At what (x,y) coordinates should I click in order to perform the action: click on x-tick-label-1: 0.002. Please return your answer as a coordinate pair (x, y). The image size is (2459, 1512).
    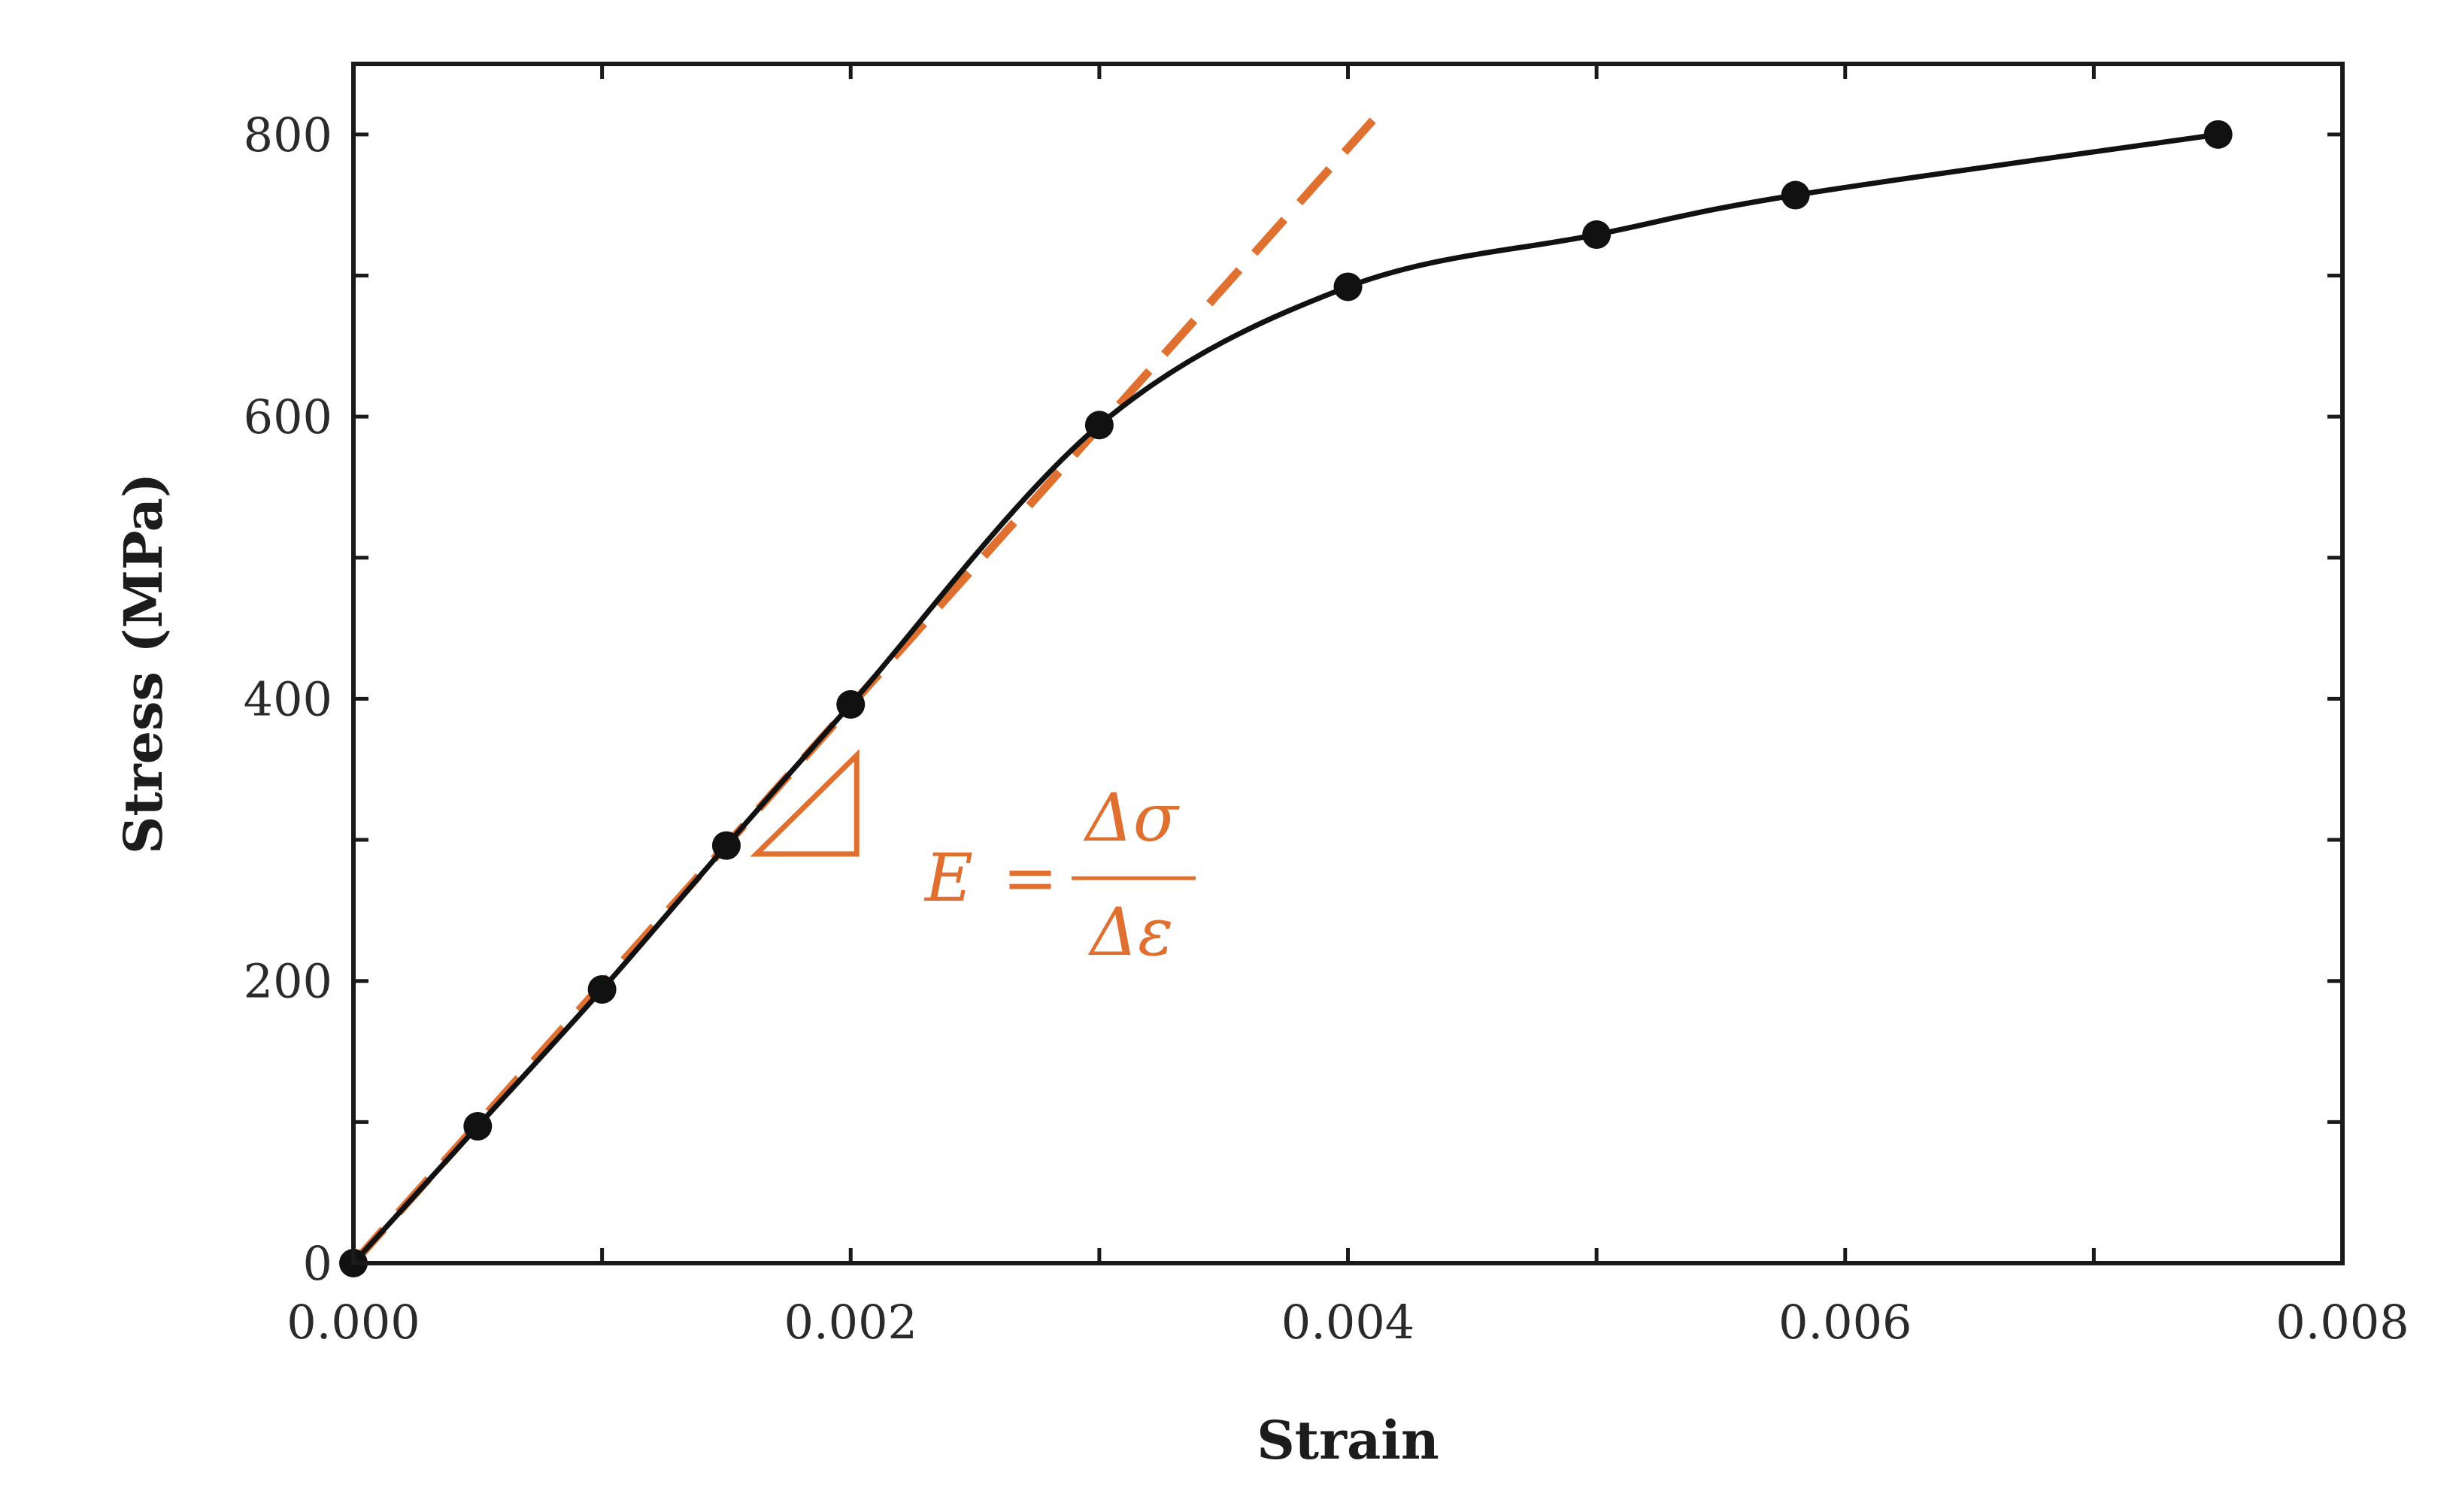
    Looking at the image, I should click on (851, 1322).